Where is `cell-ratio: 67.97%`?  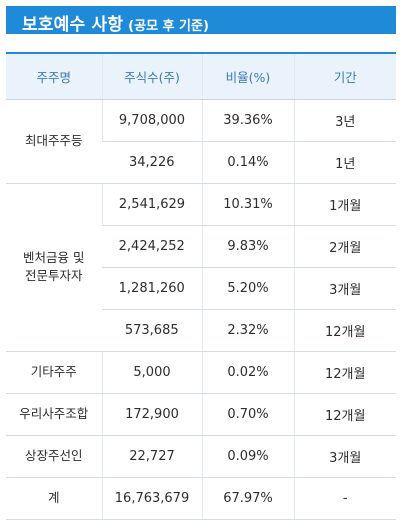
cell-ratio: 67.97% is located at coordinates (247, 498).